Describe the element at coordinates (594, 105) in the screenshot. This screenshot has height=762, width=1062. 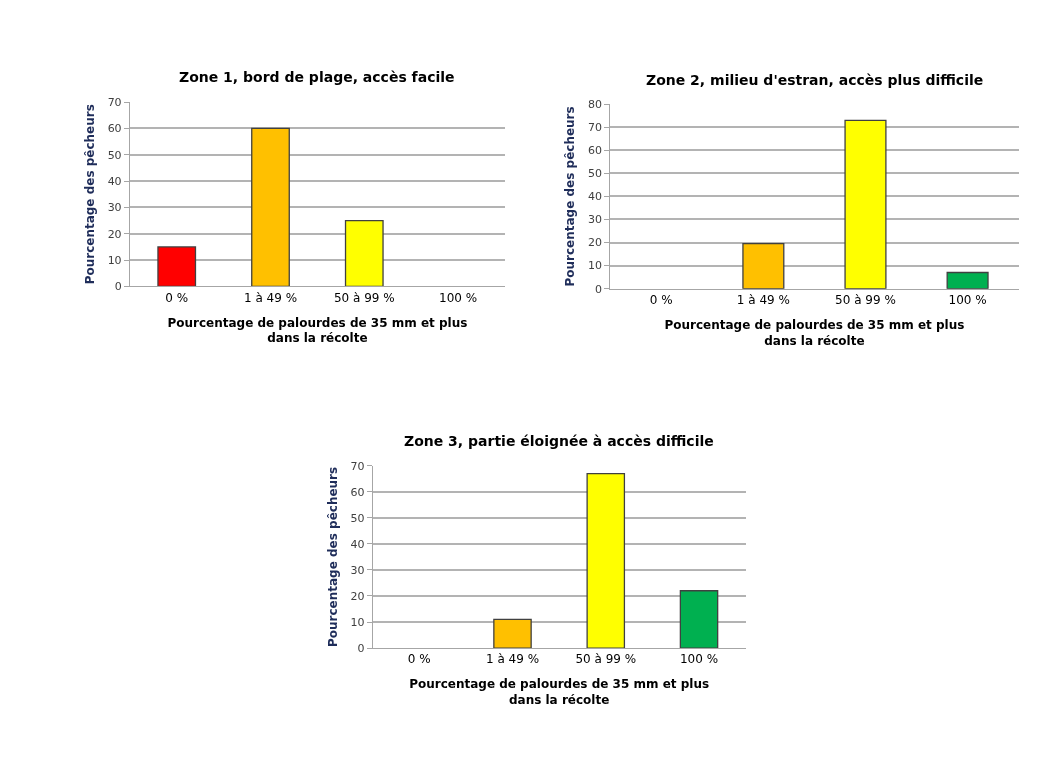
I see `y-tick-label: 80` at that location.